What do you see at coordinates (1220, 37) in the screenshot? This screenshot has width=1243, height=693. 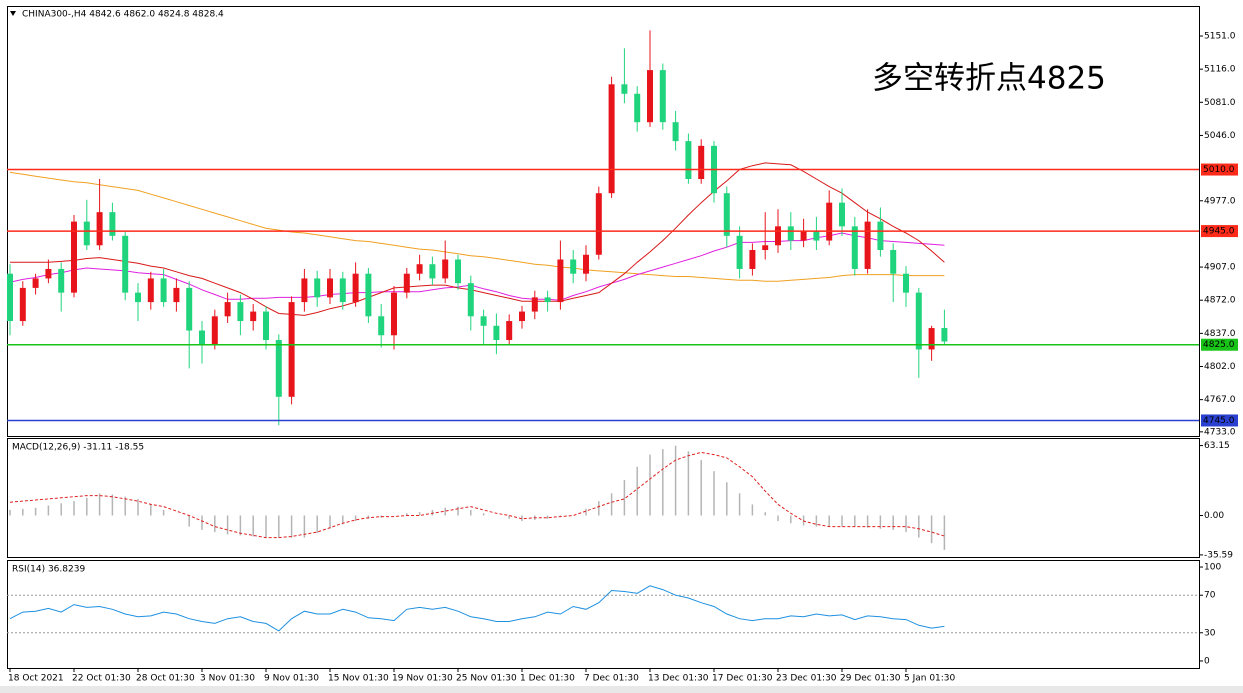 I see `y-tick-label: 5151.0` at bounding box center [1220, 37].